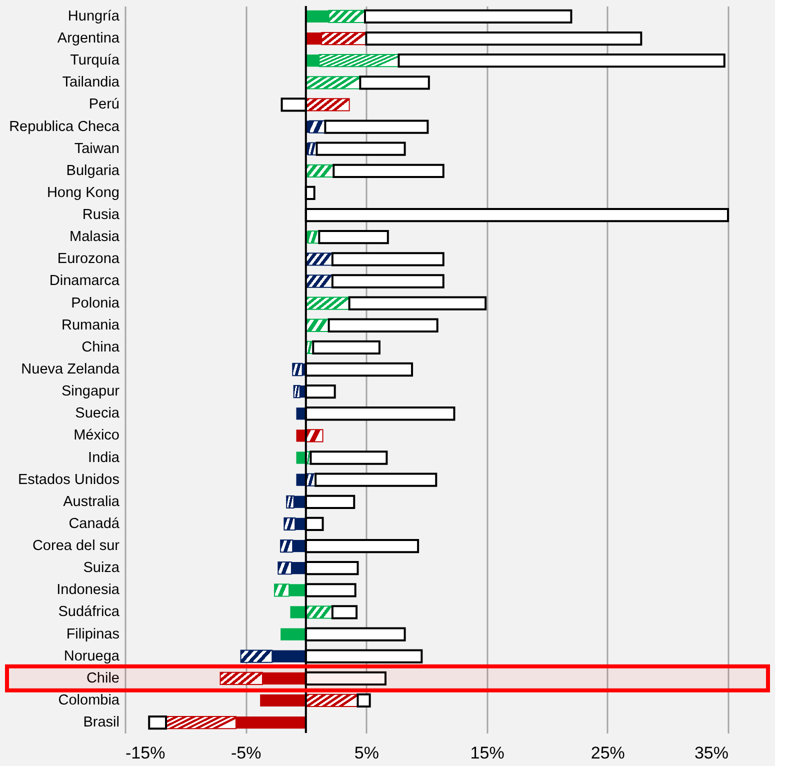 The width and height of the screenshot is (799, 777). I want to click on y-tick-label: Singapur, so click(90, 392).